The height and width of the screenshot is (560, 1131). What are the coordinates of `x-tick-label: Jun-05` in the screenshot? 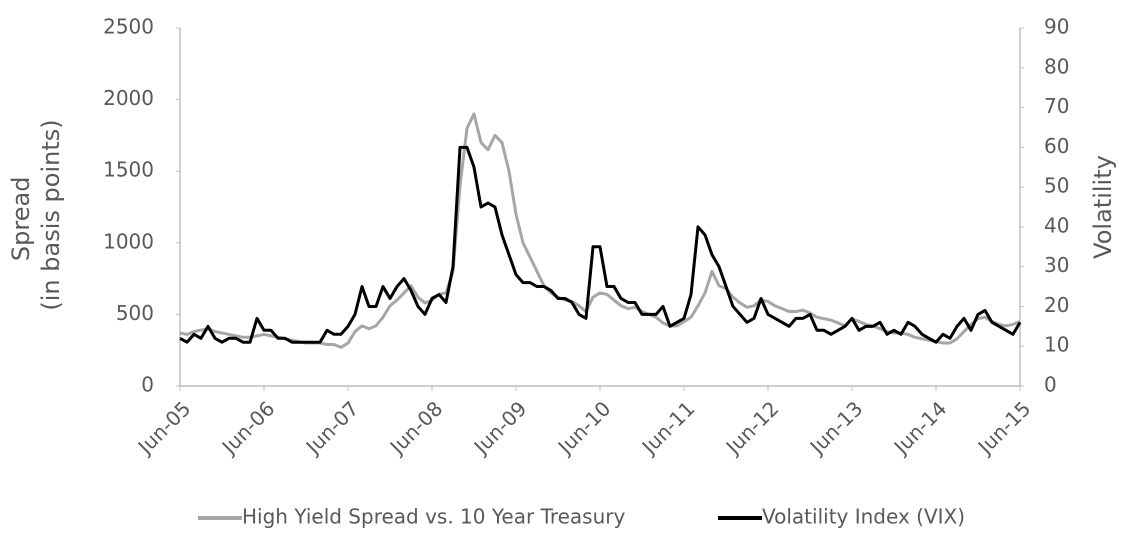 It's located at (164, 428).